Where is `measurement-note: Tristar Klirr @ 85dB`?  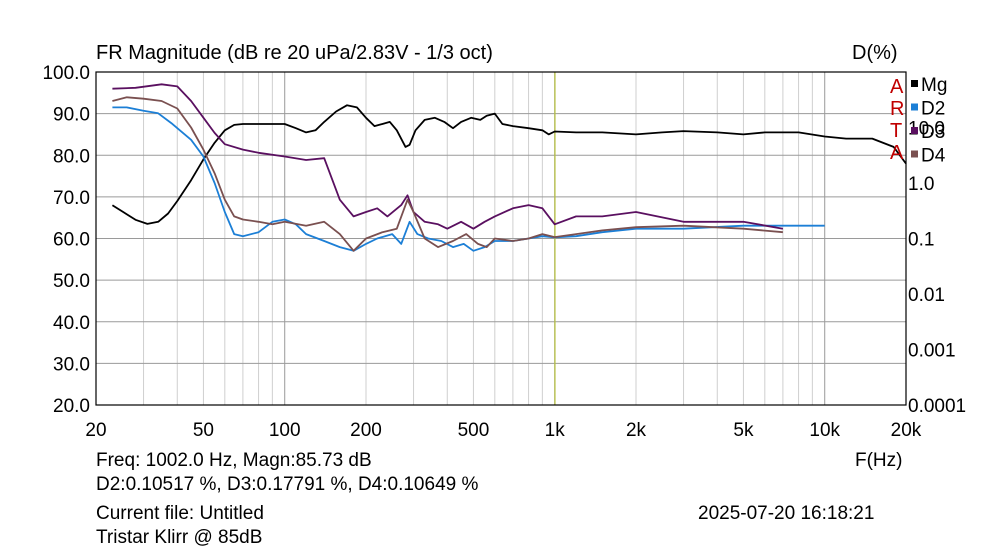 measurement-note: Tristar Klirr @ 85dB is located at coordinates (179, 537).